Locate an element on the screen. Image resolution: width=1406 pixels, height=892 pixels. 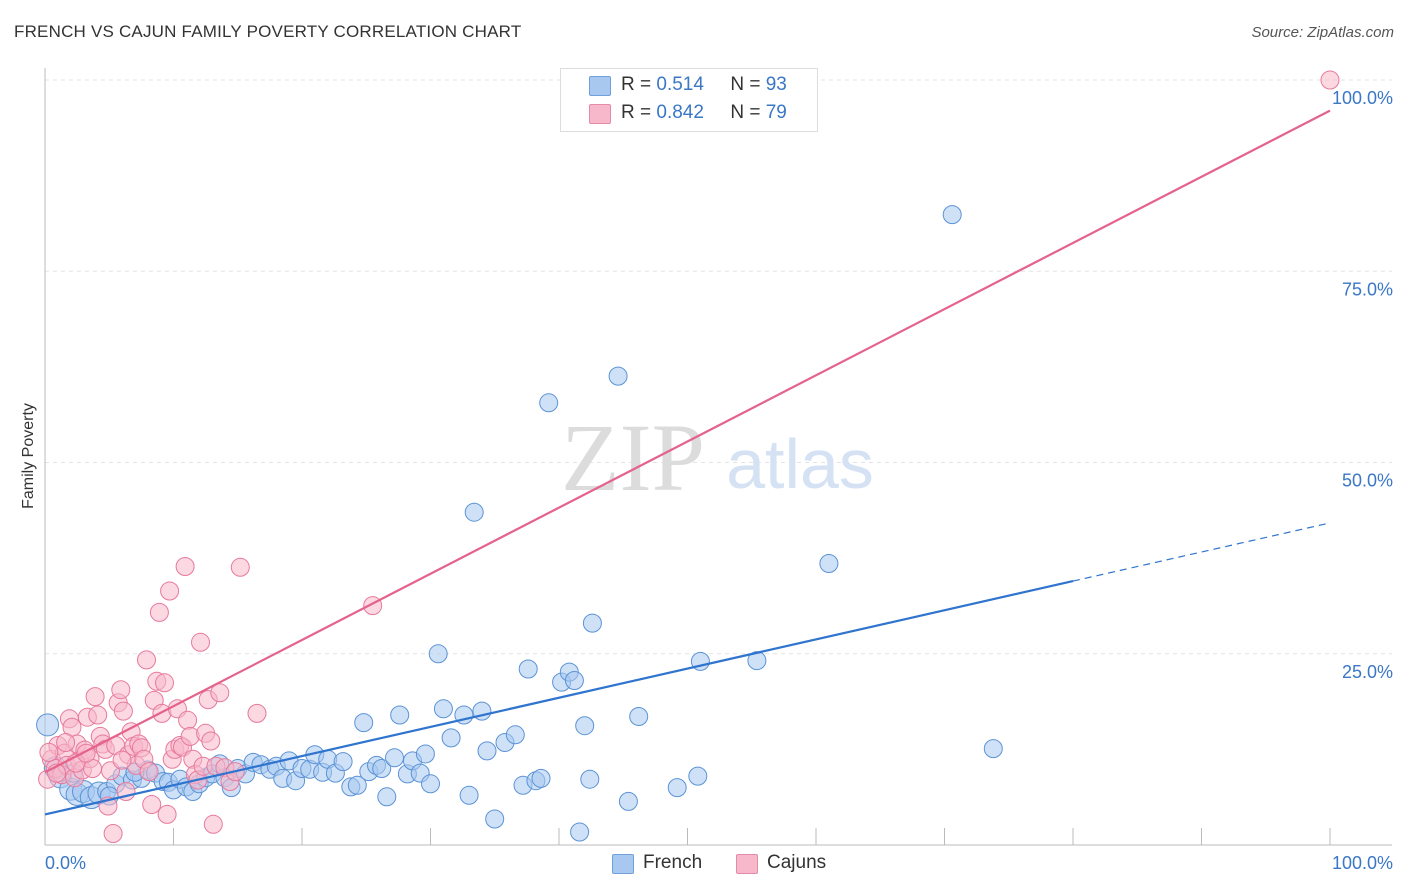
x-tick-label-min: 0.0% is located at coordinates (65, 863).